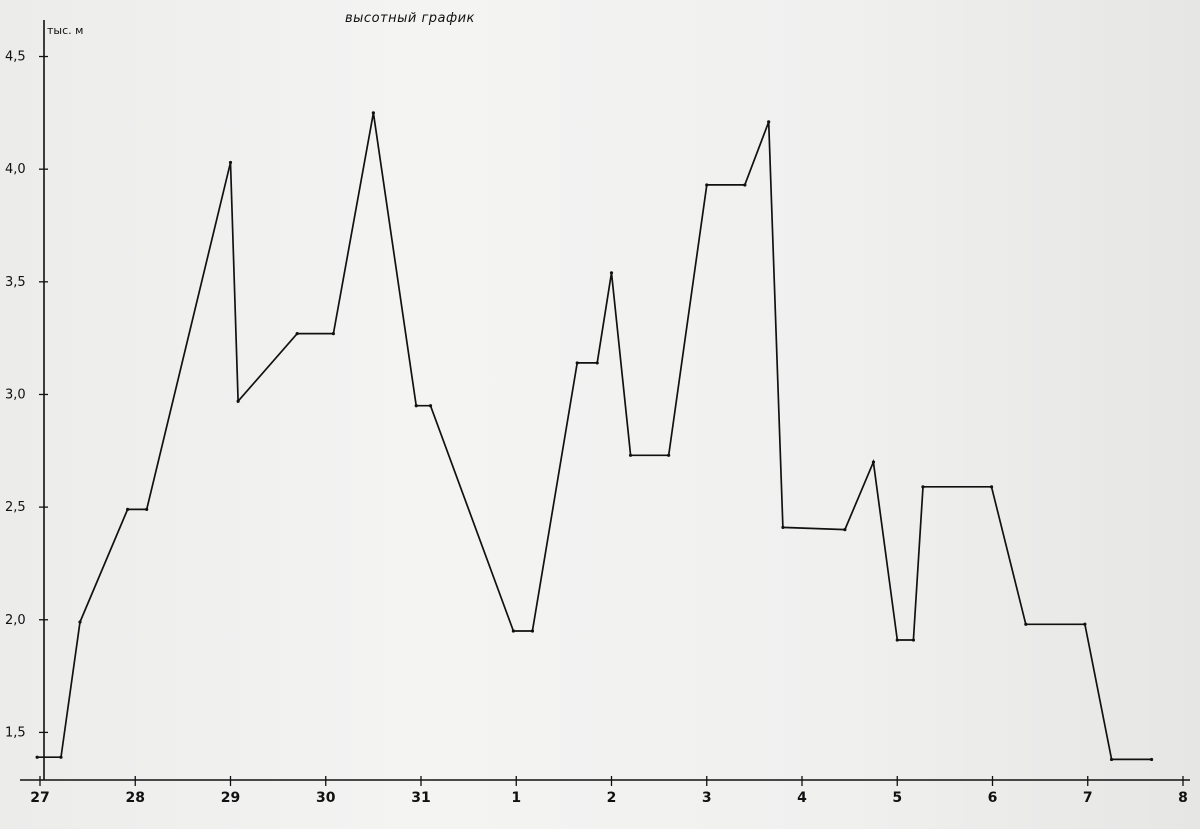  Describe the element at coordinates (410, 18) in the screenshot. I see `chart-title: высотный график` at that location.